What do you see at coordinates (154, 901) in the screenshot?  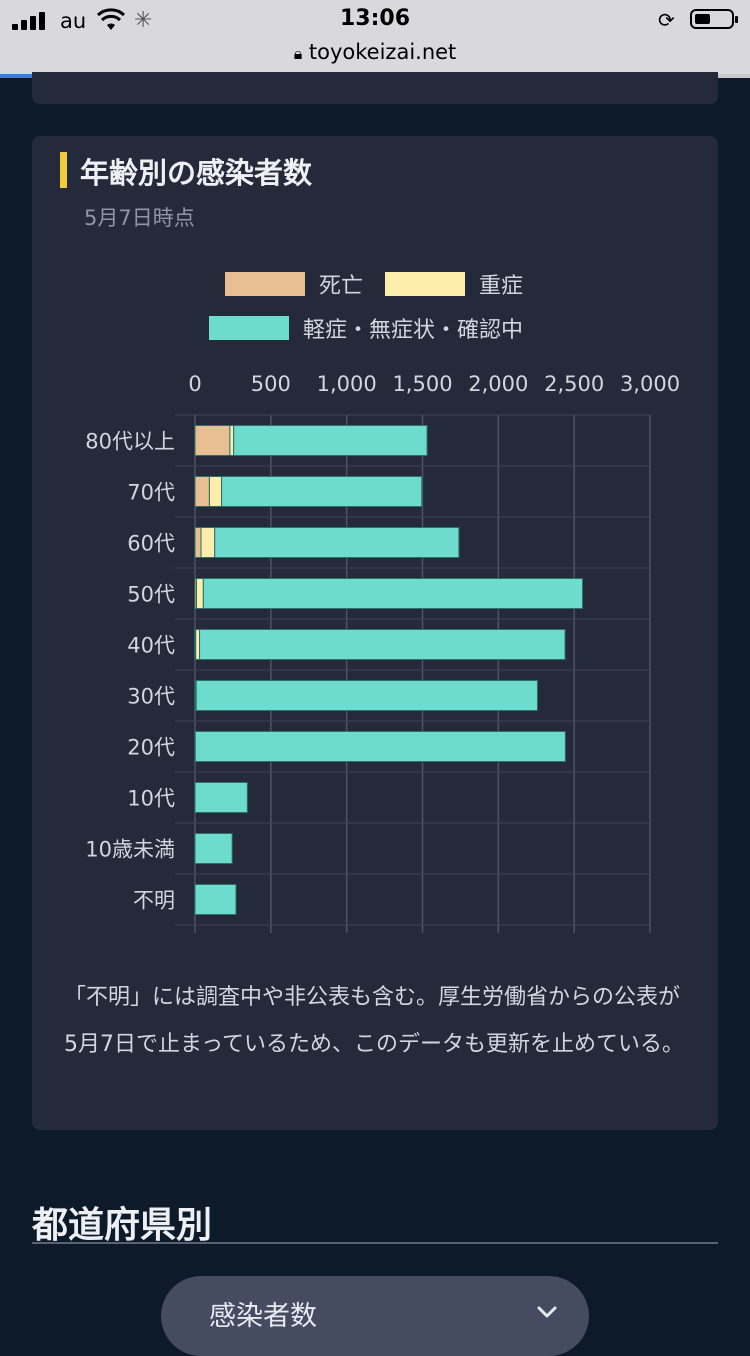 I see `y-tick-label: 不明` at bounding box center [154, 901].